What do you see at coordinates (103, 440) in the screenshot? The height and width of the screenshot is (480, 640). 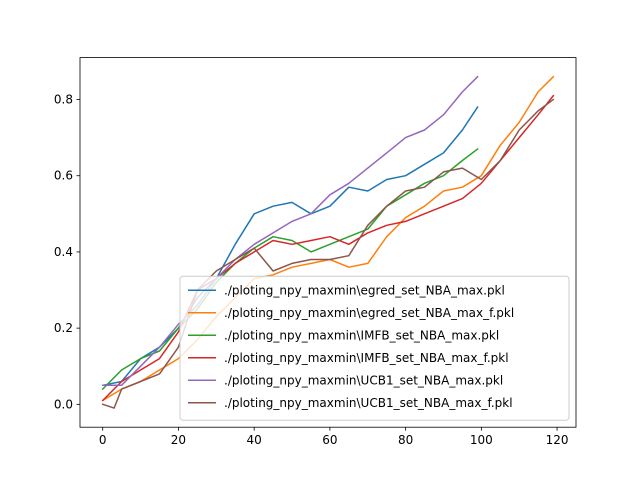 I see `x-tick-label: 0` at bounding box center [103, 440].